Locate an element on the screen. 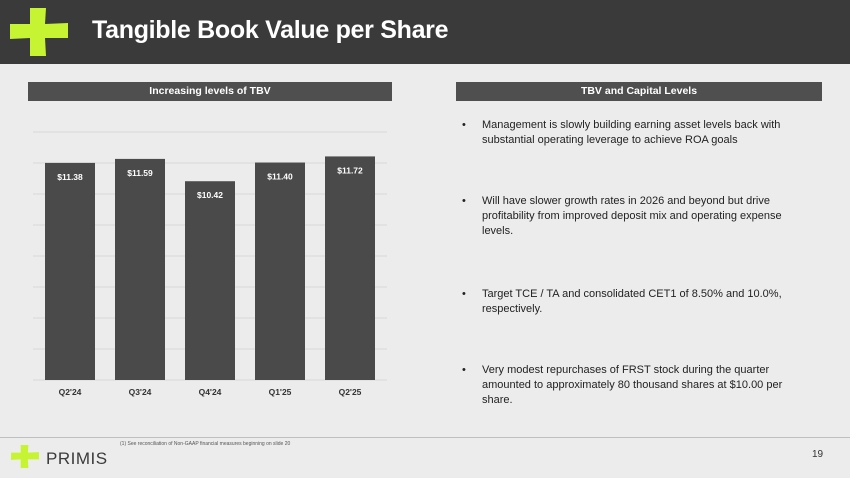  x-tick-label-0: Q2'24 is located at coordinates (70, 392).